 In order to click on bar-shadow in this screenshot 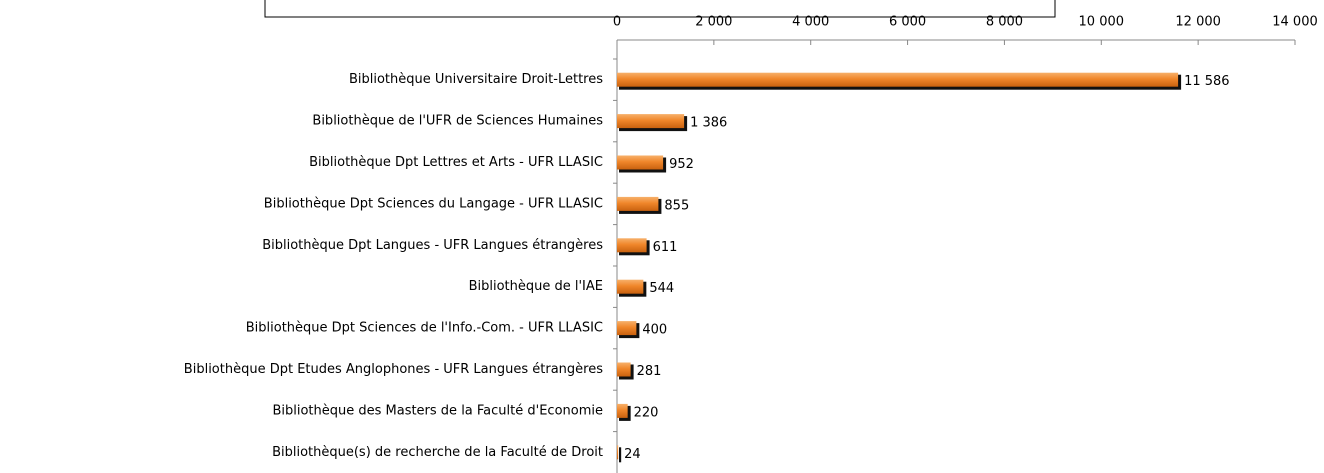, I will do `click(620, 455)`.